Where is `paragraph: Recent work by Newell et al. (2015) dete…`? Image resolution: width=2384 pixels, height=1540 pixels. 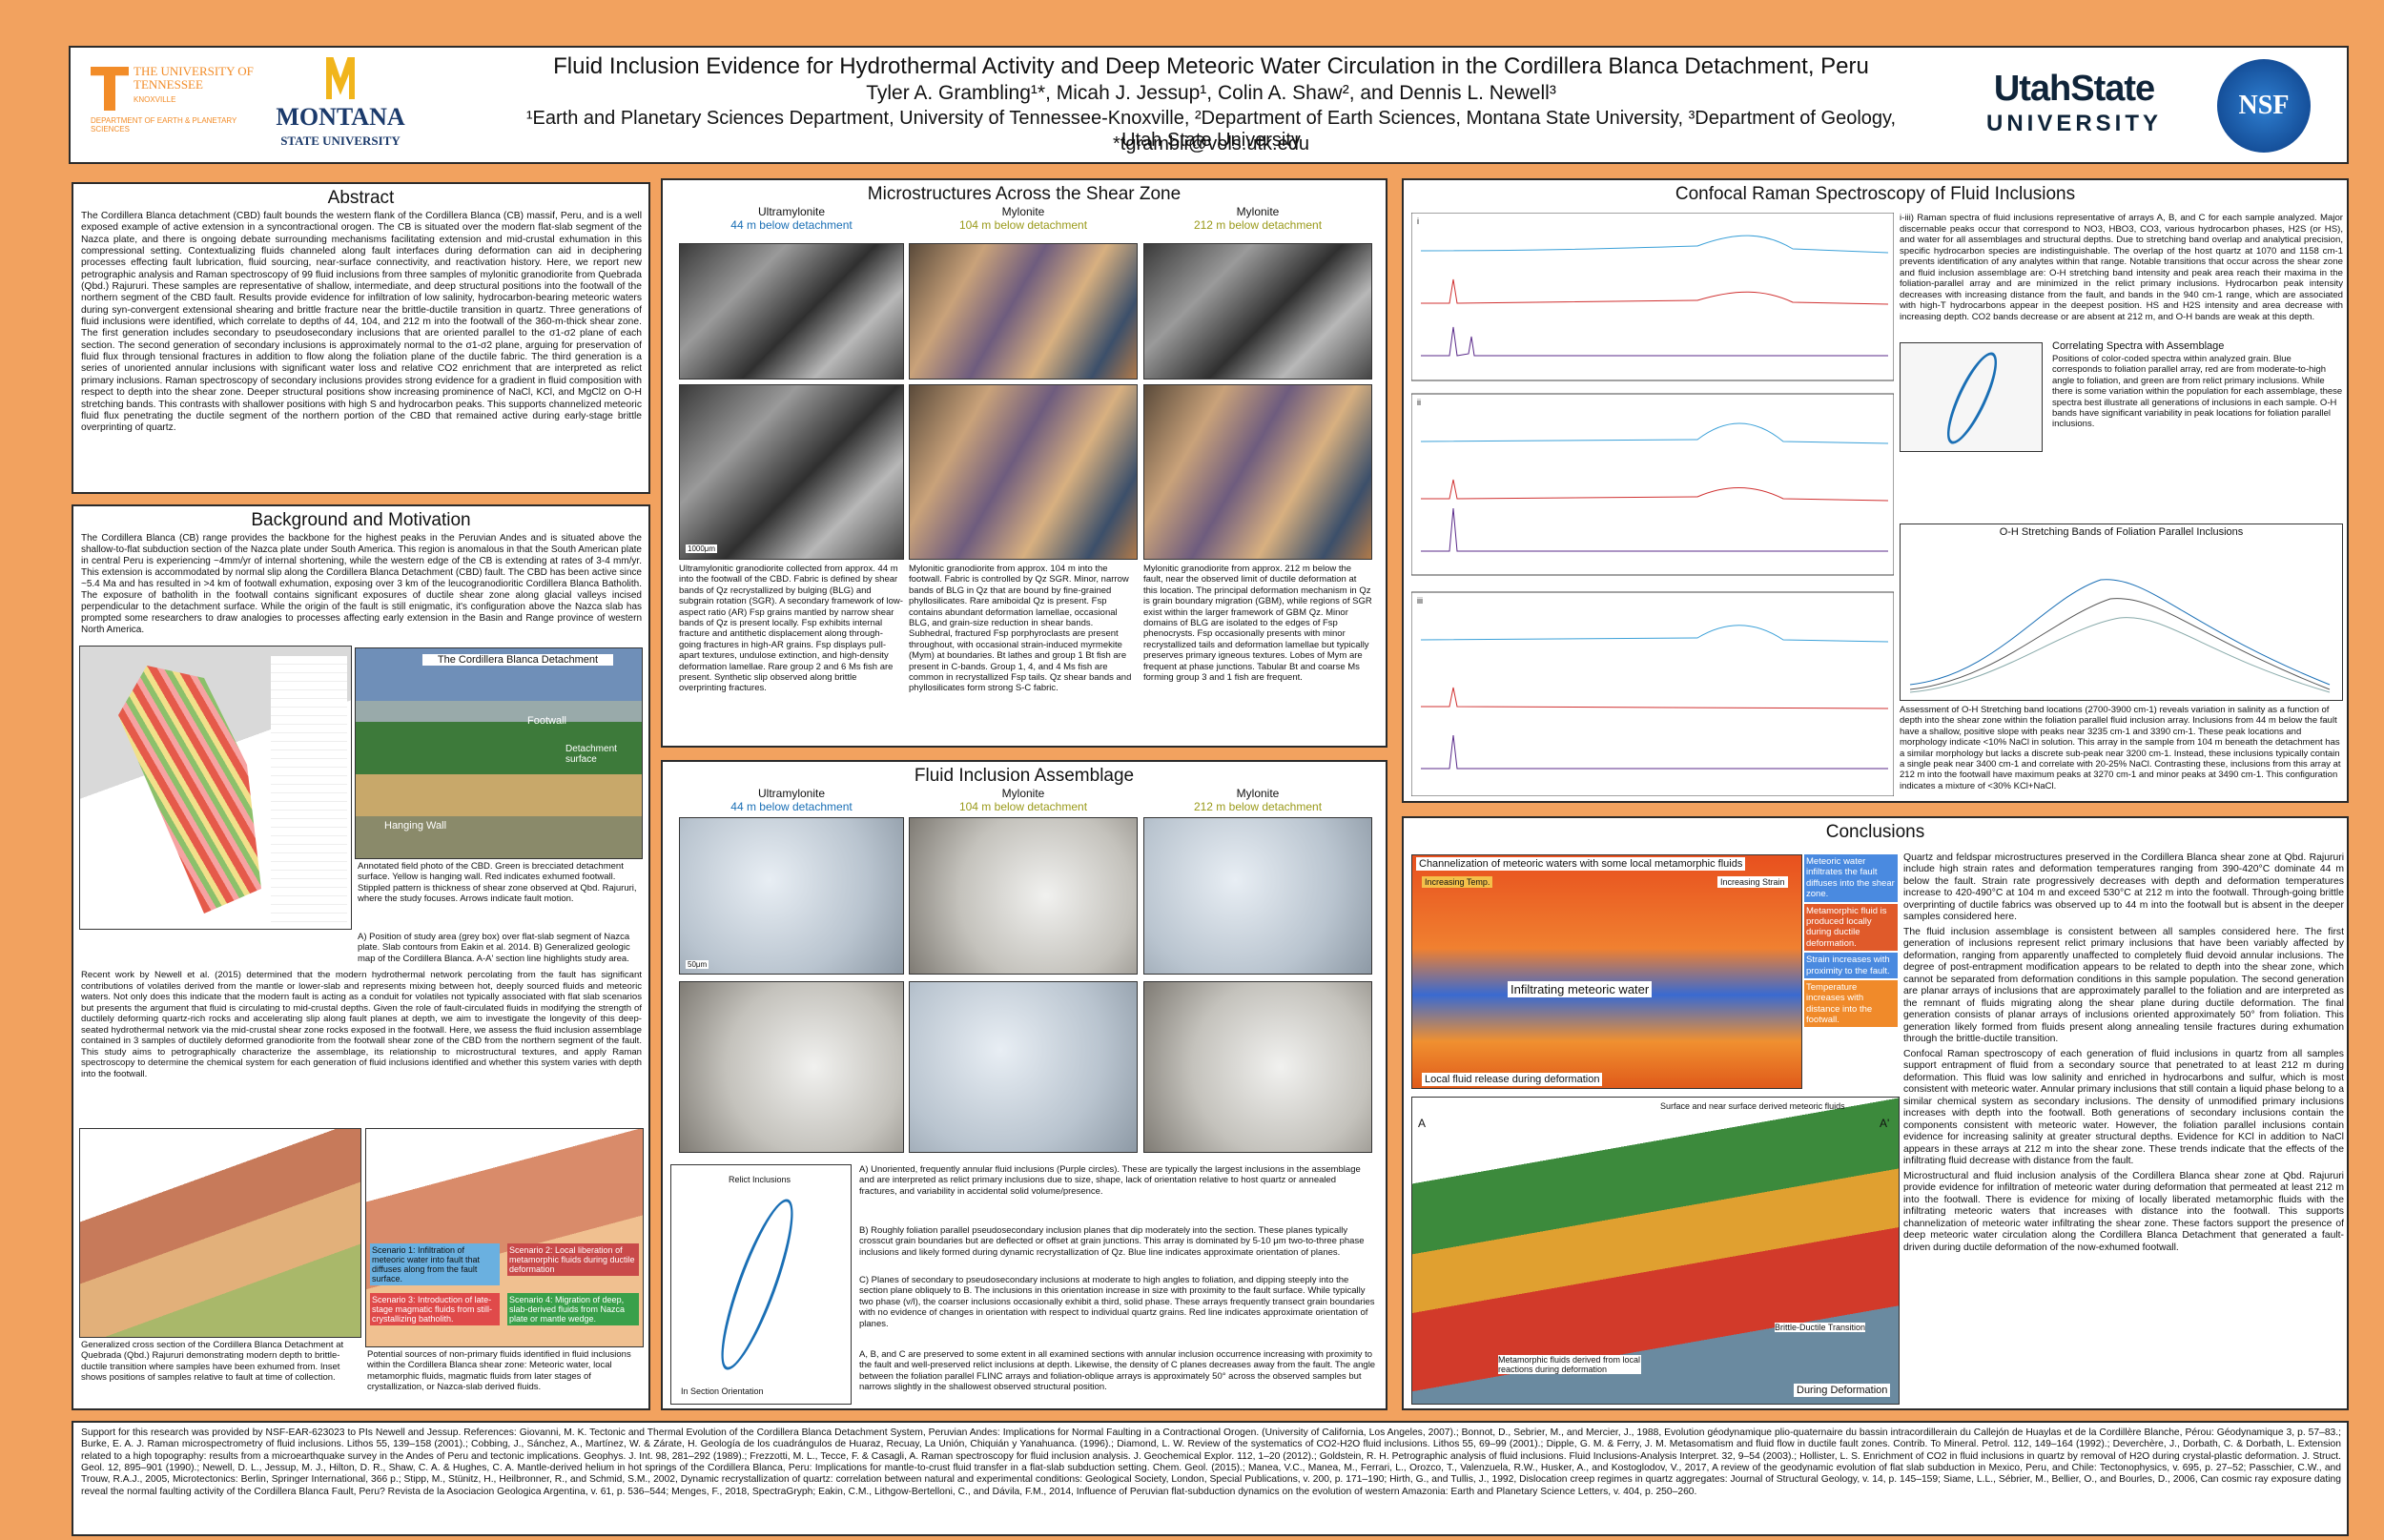
paragraph: Recent work by Newell et al. (2015) dete… is located at coordinates (362, 1024).